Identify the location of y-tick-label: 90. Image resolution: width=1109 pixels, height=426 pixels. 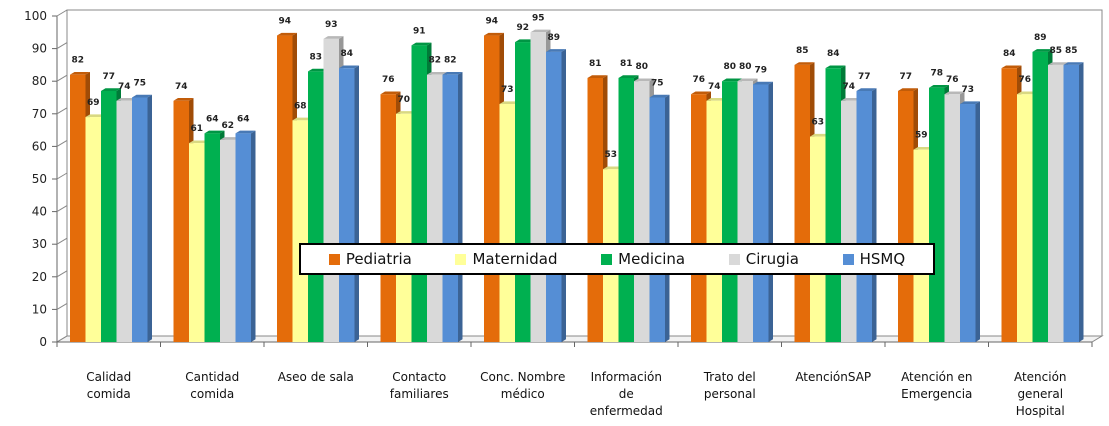
(39, 49).